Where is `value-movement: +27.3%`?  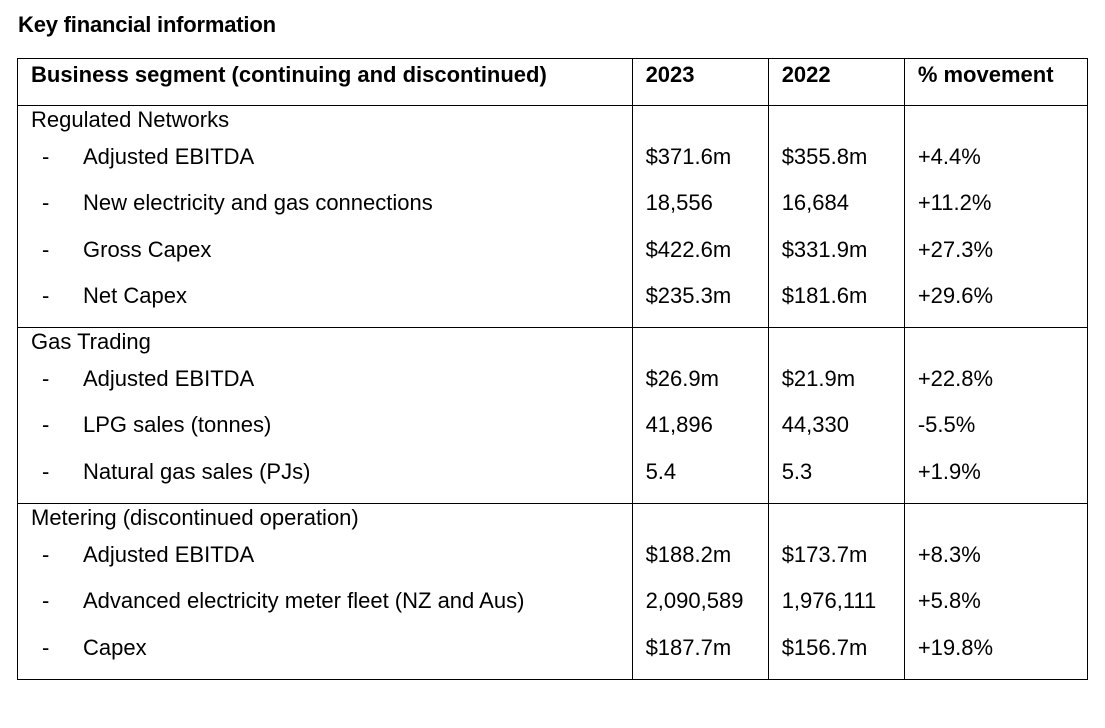
value-movement: +27.3% is located at coordinates (955, 249).